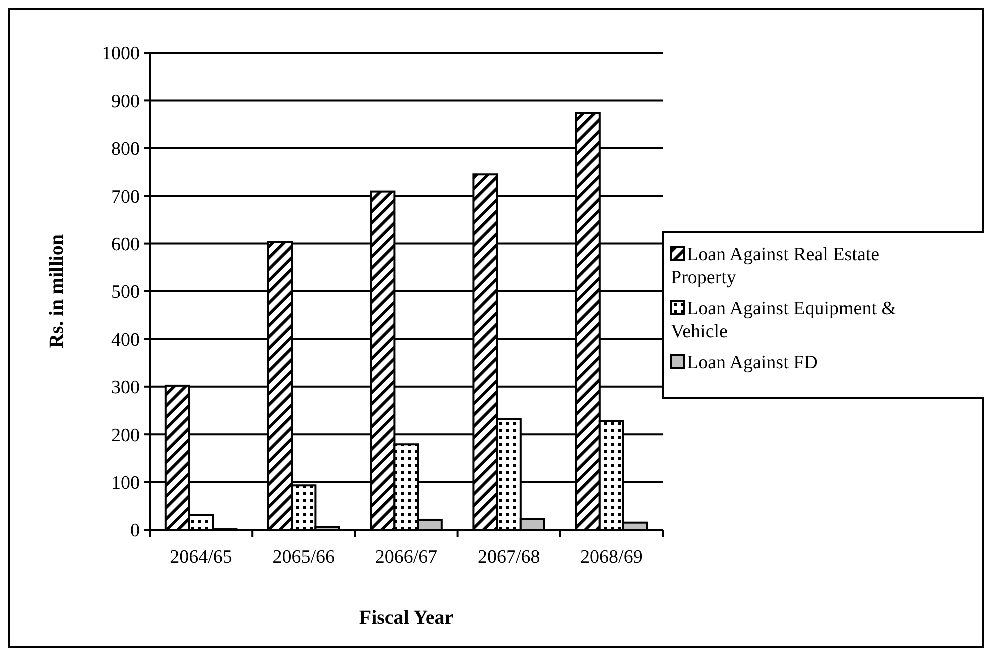 The height and width of the screenshot is (655, 992). Describe the element at coordinates (752, 363) in the screenshot. I see `legend-label: Loan Against FD` at that location.